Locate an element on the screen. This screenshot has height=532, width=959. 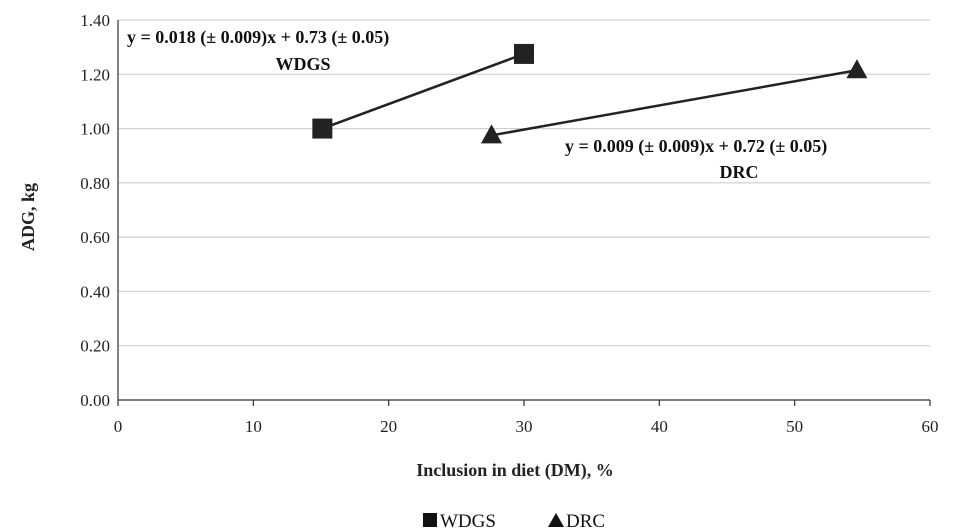
drc-equation: y = 0.009 (± 0.009)x + 0.72 (± 0.05) is located at coordinates (696, 146).